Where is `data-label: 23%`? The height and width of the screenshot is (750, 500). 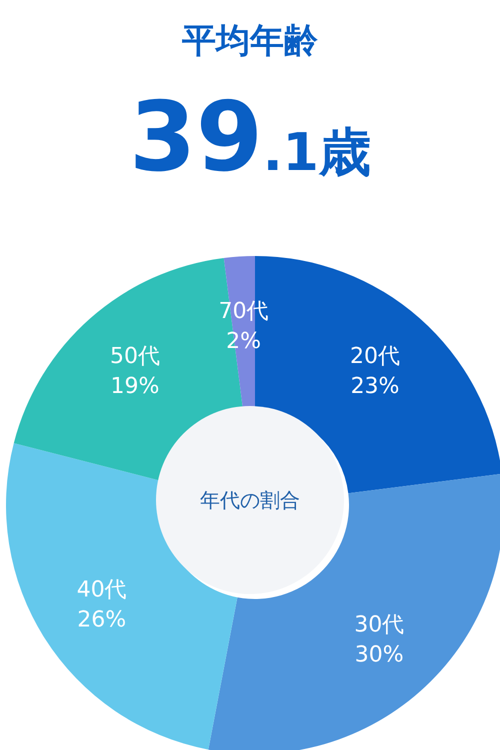 data-label: 23% is located at coordinates (375, 386).